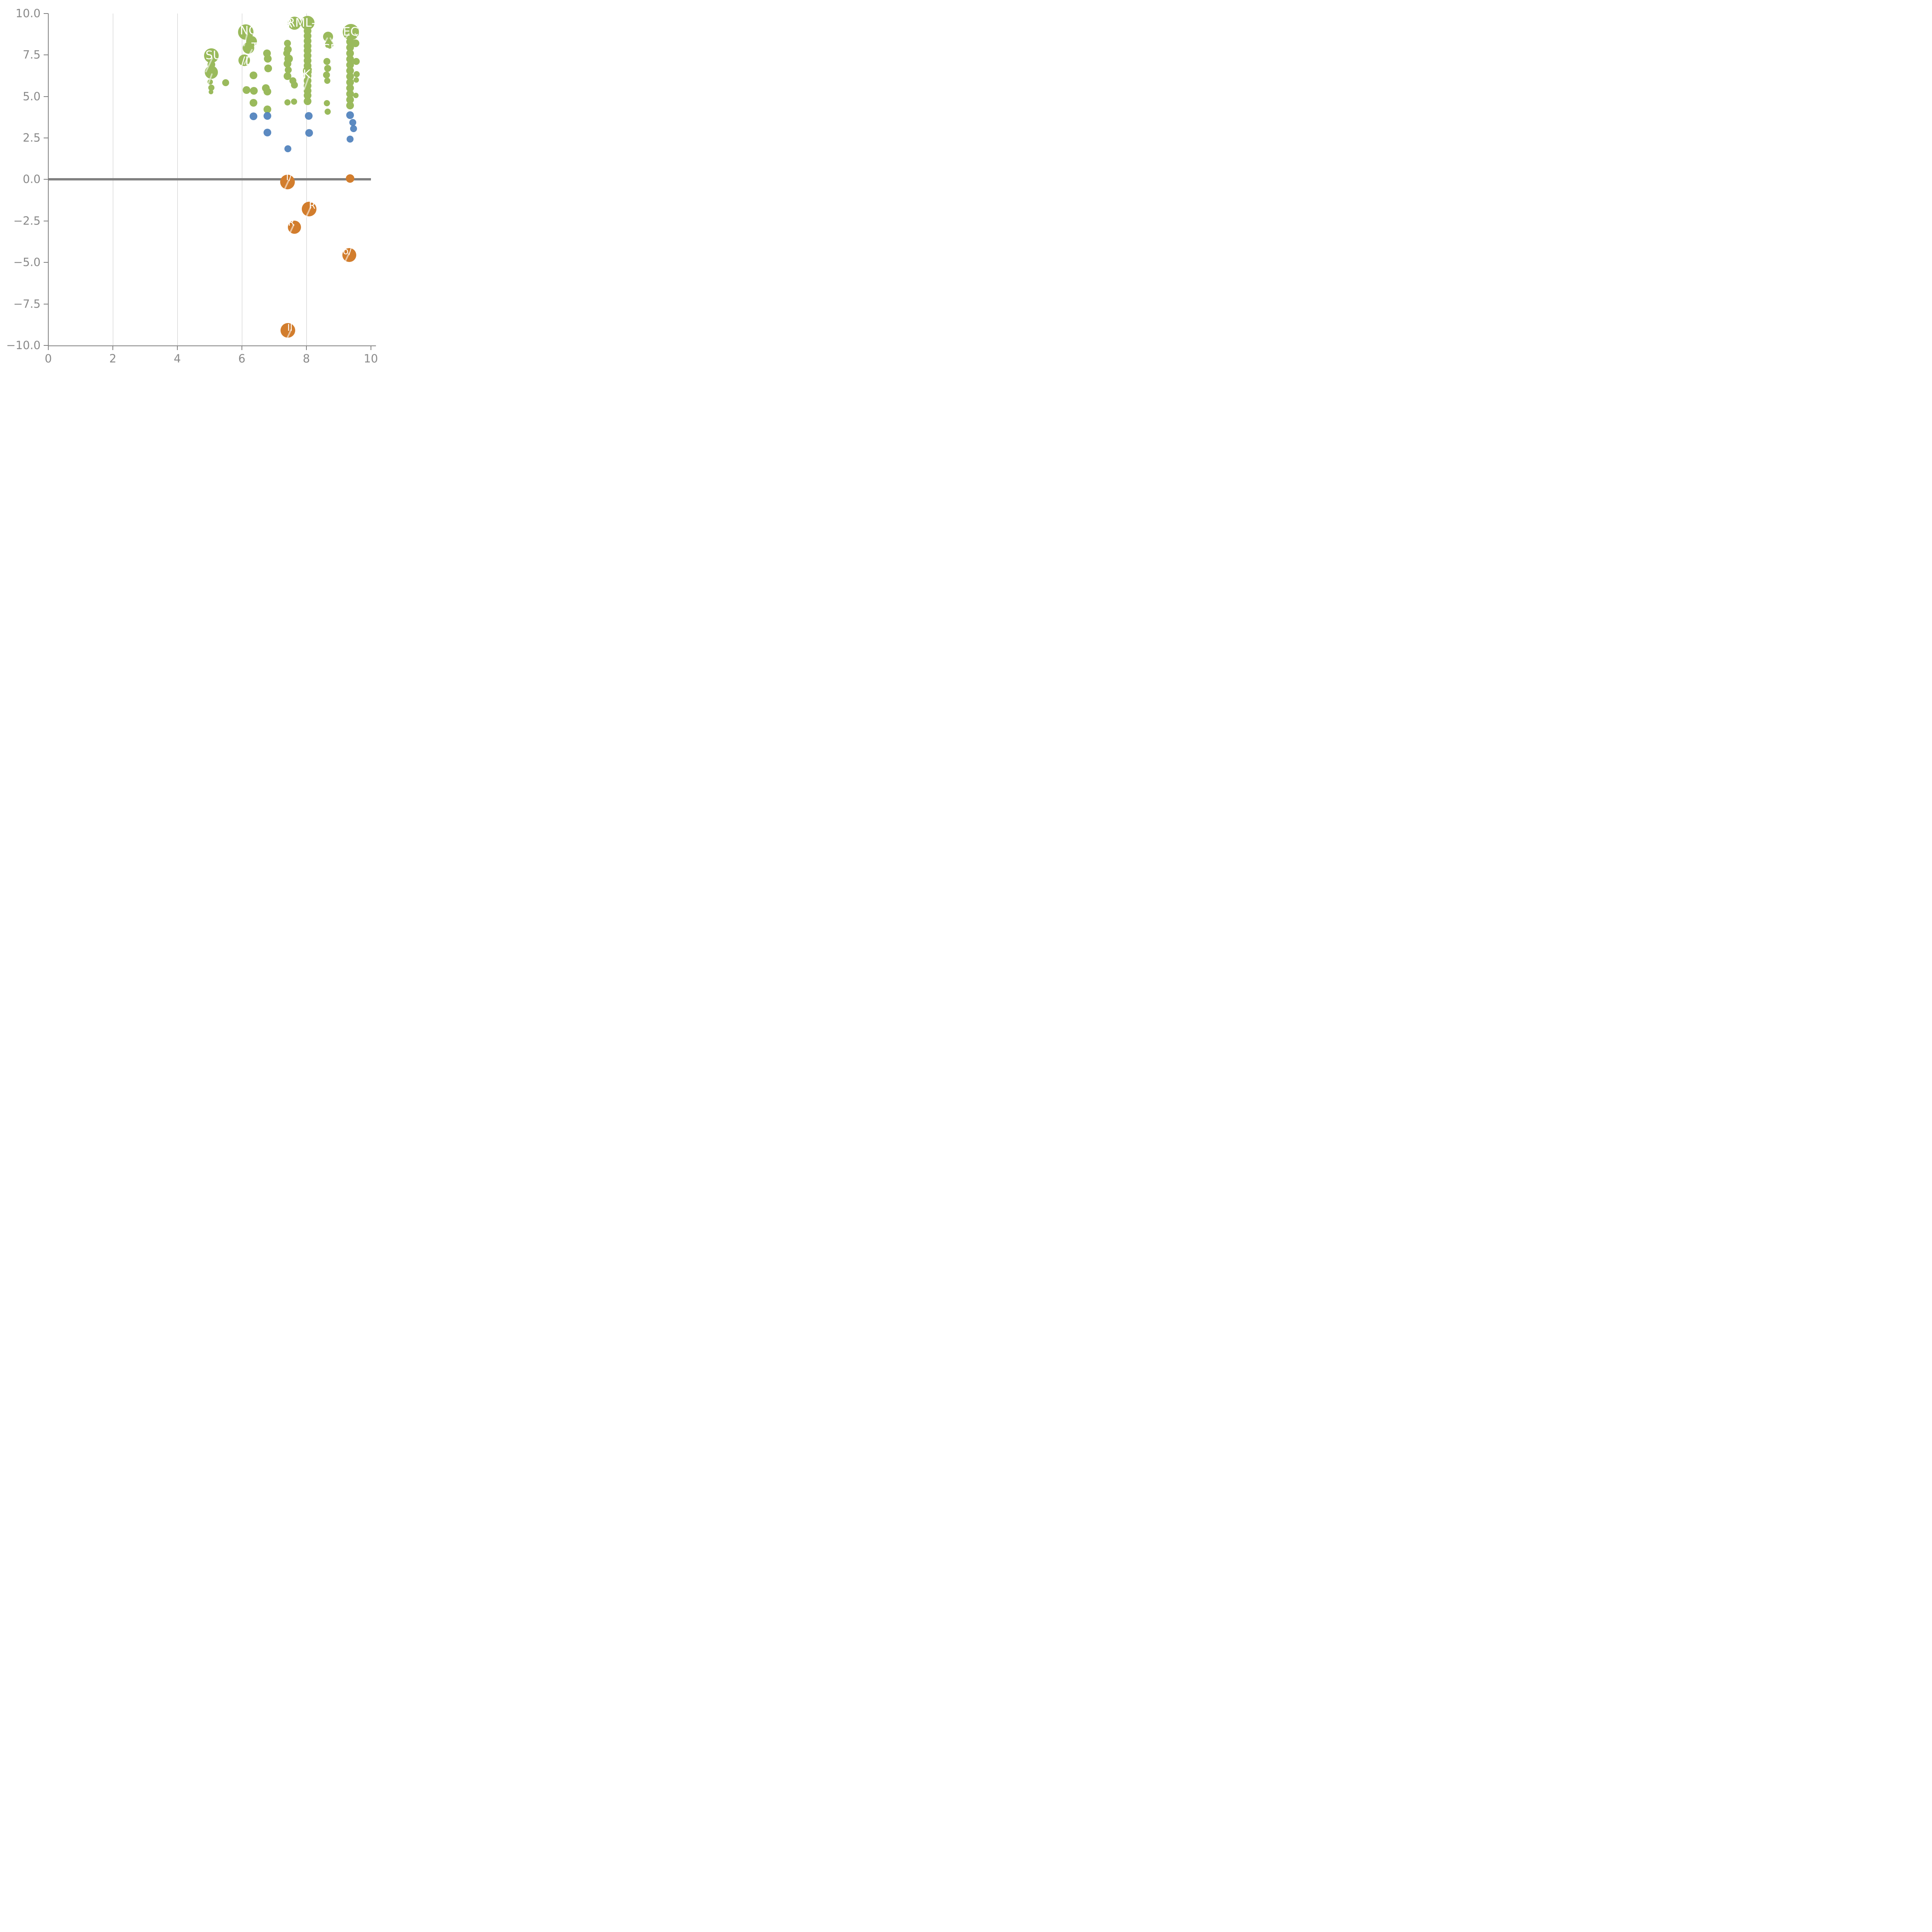  I want to click on zero-reference-line, so click(209, 179).